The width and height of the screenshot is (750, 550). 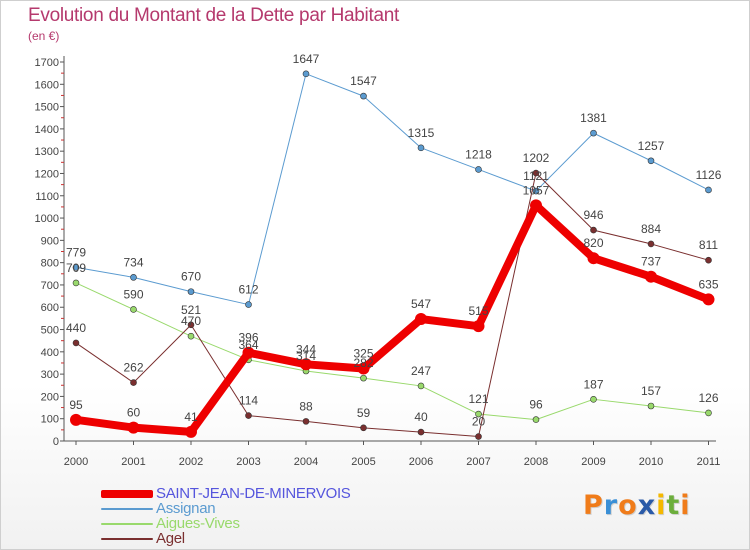 I want to click on data-label-saint-jean-de-minervois: 396, so click(x=248, y=338).